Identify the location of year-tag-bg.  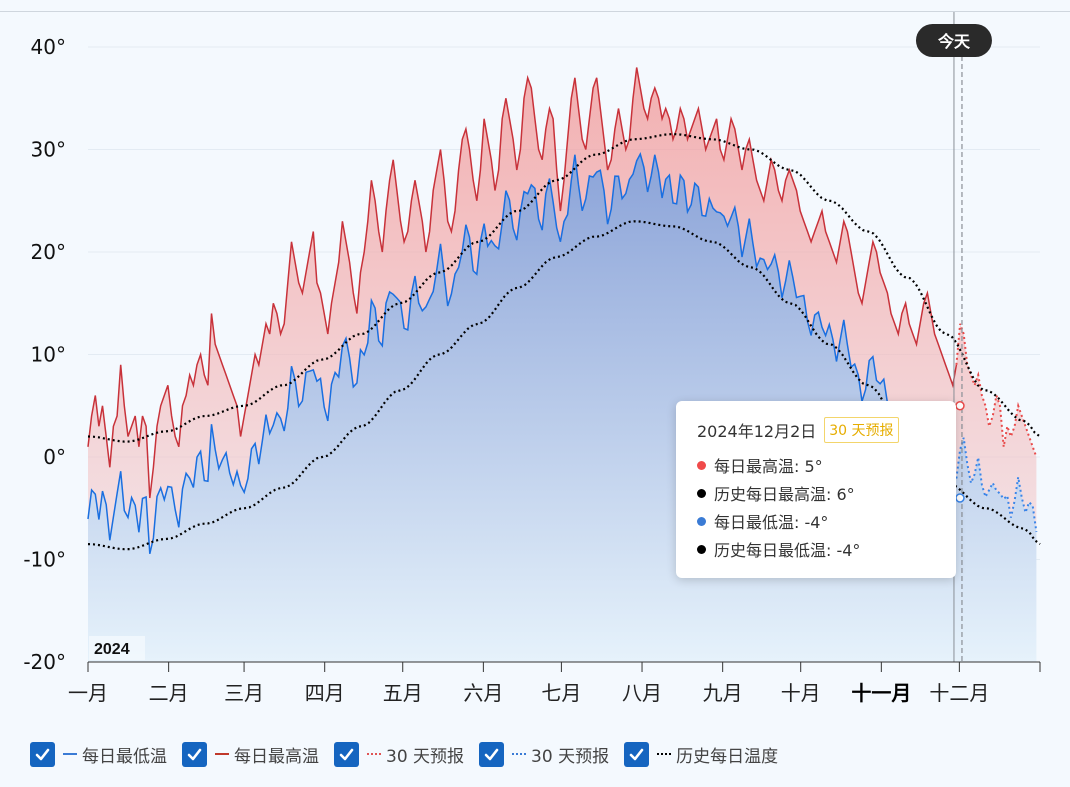
(117, 648).